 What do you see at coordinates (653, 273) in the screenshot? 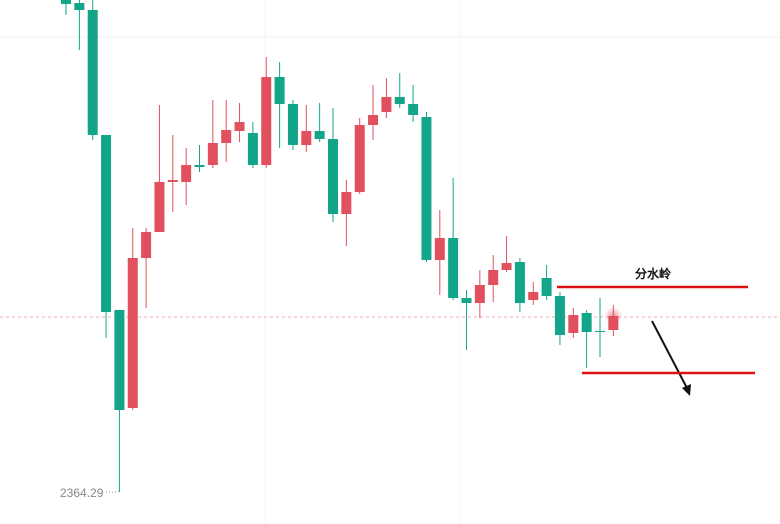
I see `level-label: 分水岭` at bounding box center [653, 273].